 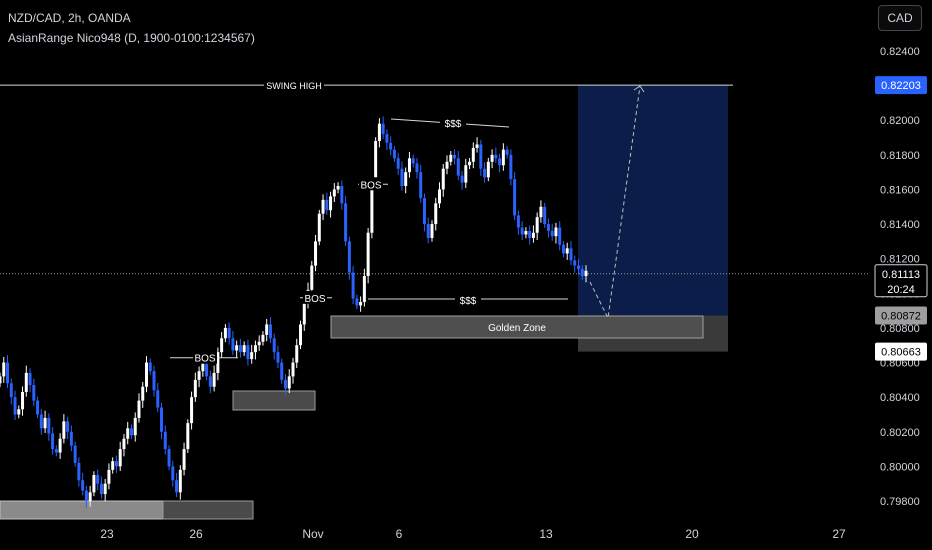 What do you see at coordinates (900, 329) in the screenshot?
I see `y-tick-label: 0.80800` at bounding box center [900, 329].